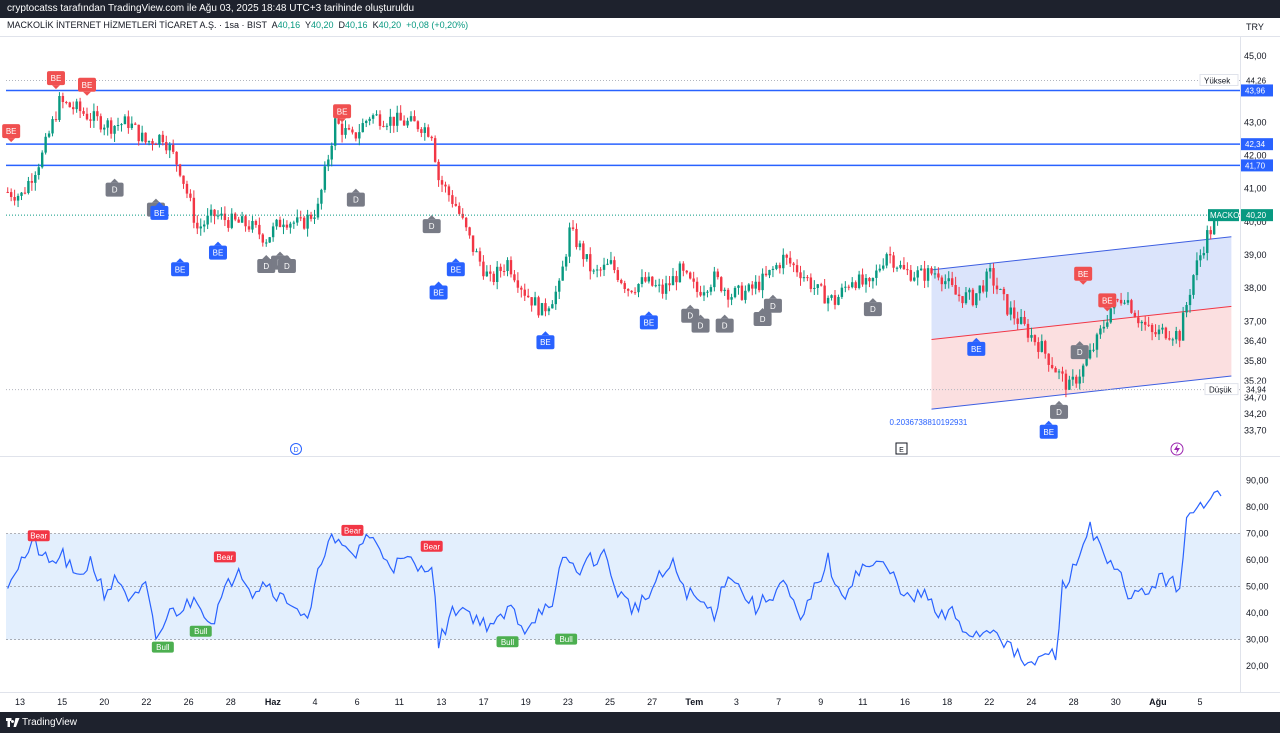 The width and height of the screenshot is (1280, 733). I want to click on rsi-tick-label: 70,00, so click(1257, 534).